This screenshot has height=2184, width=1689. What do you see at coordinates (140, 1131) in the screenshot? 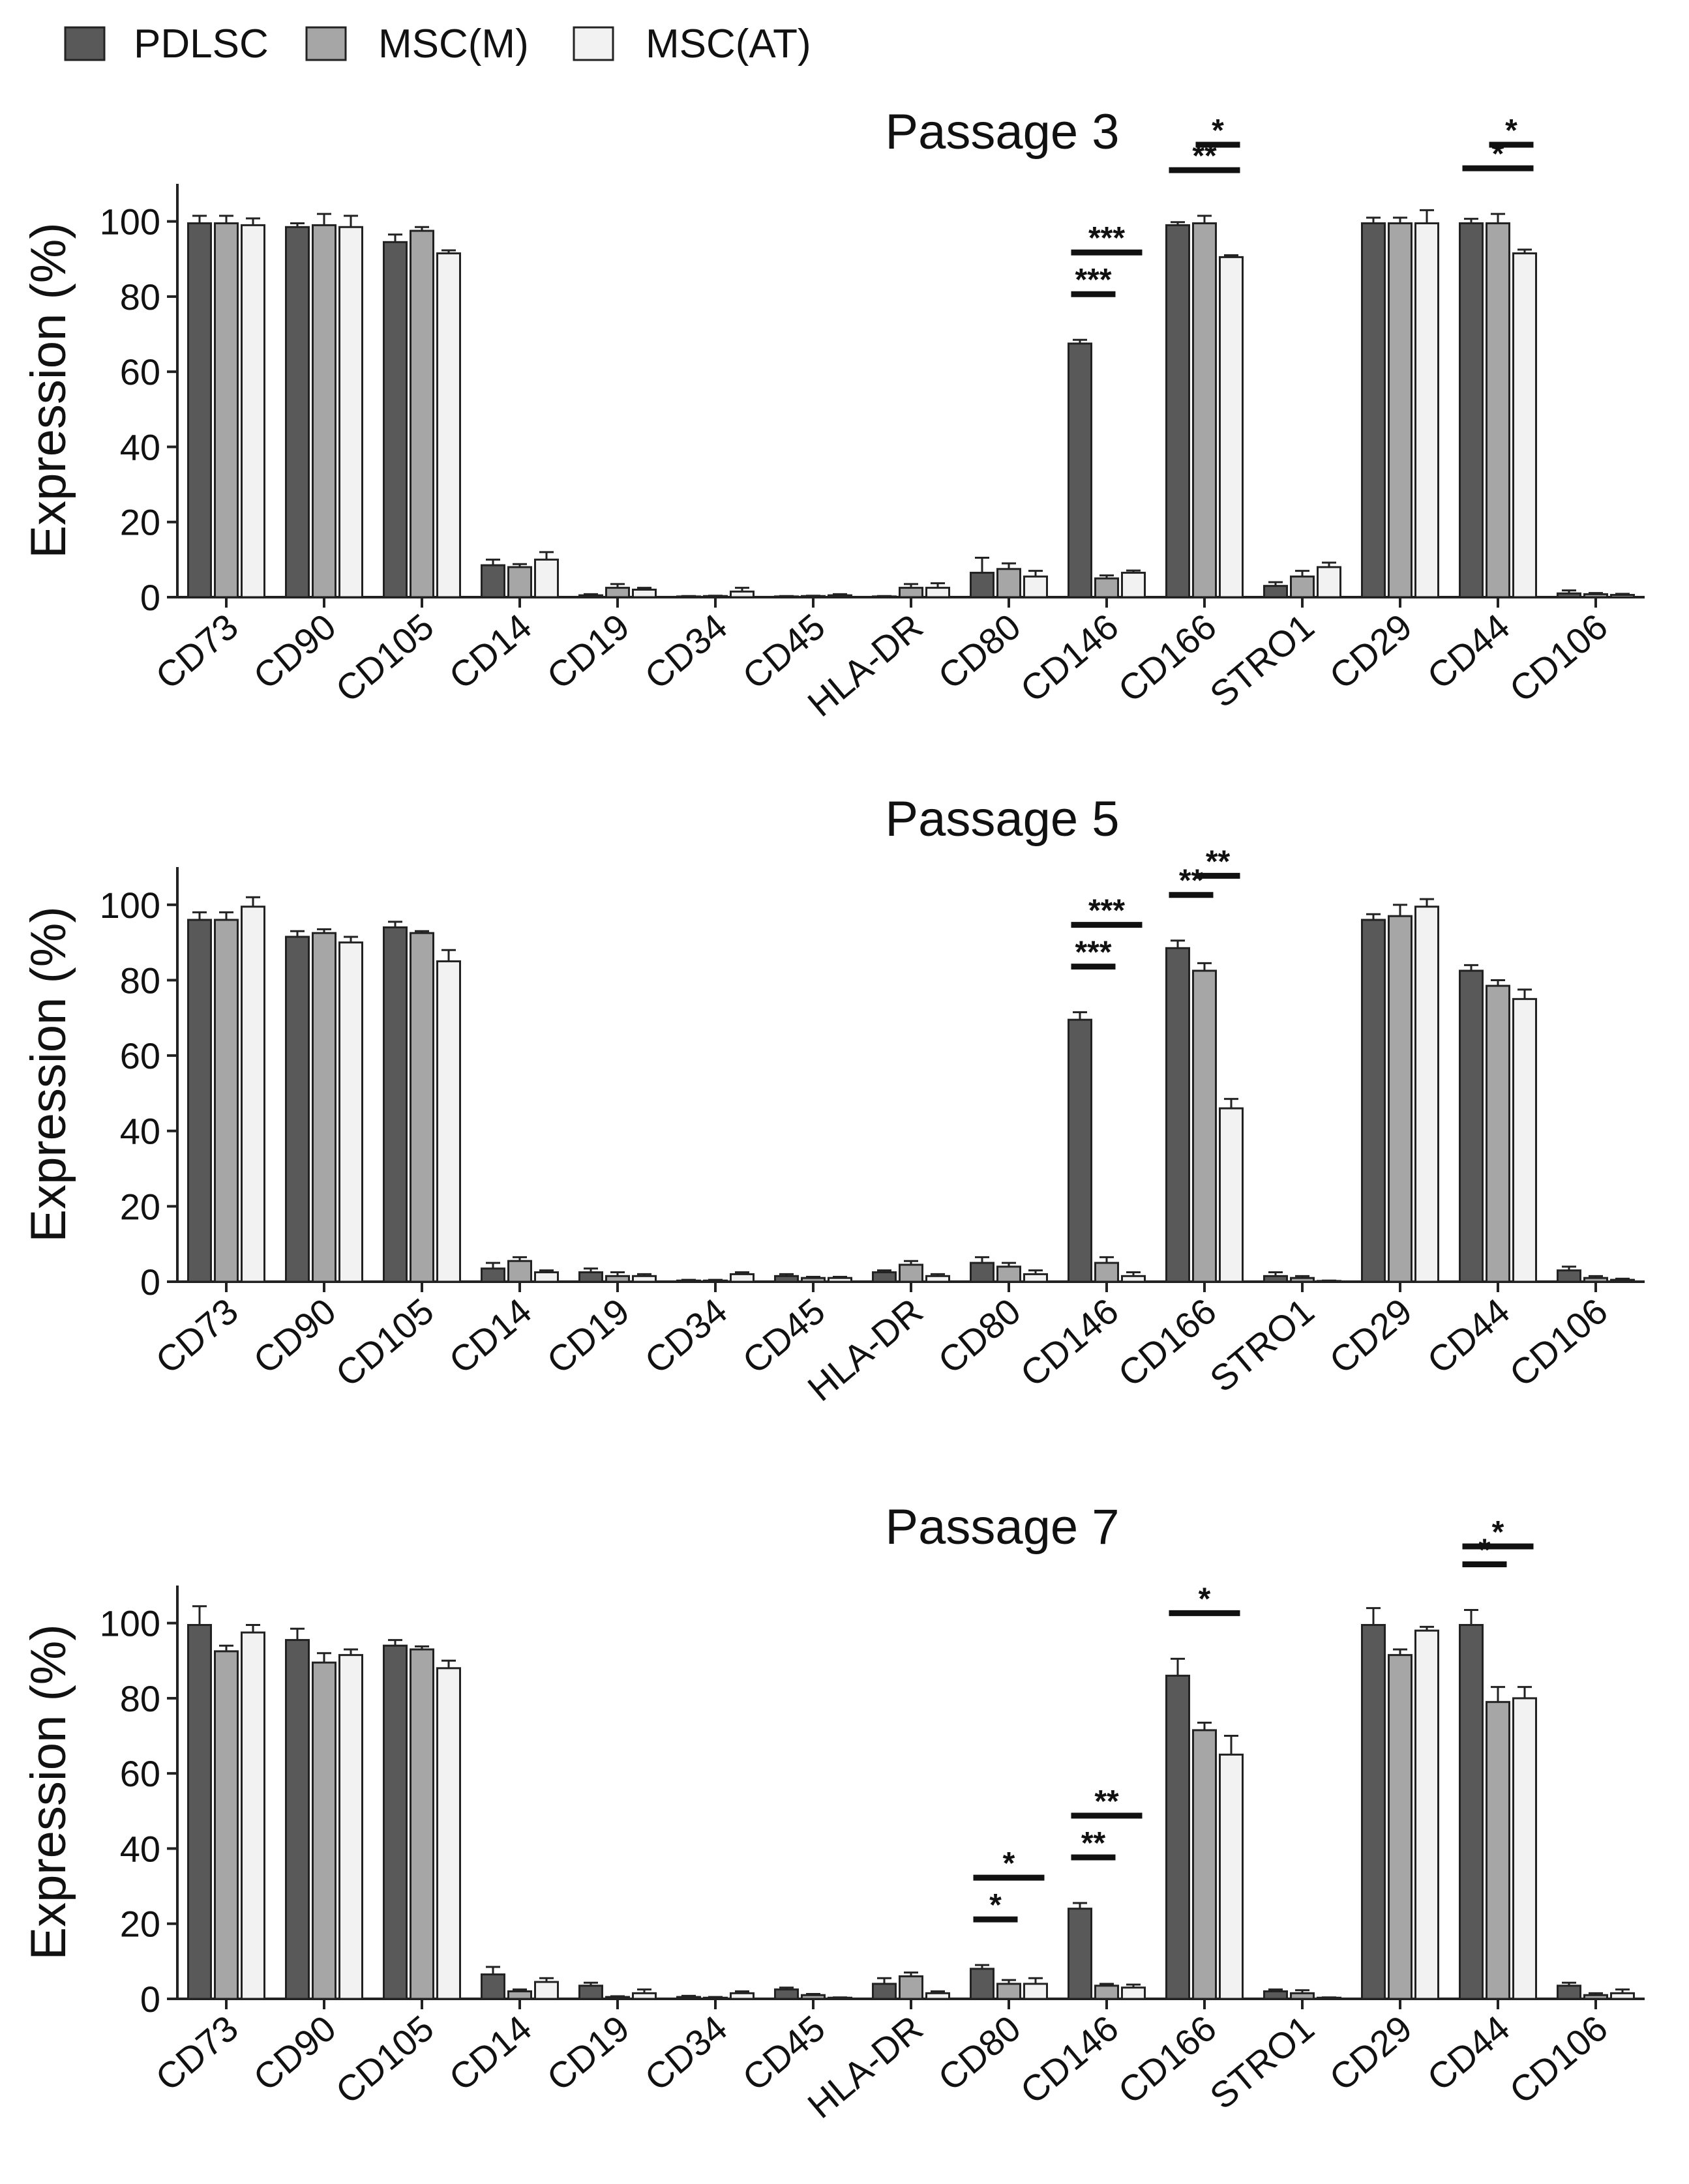
I see `y-tick-label: 40` at bounding box center [140, 1131].